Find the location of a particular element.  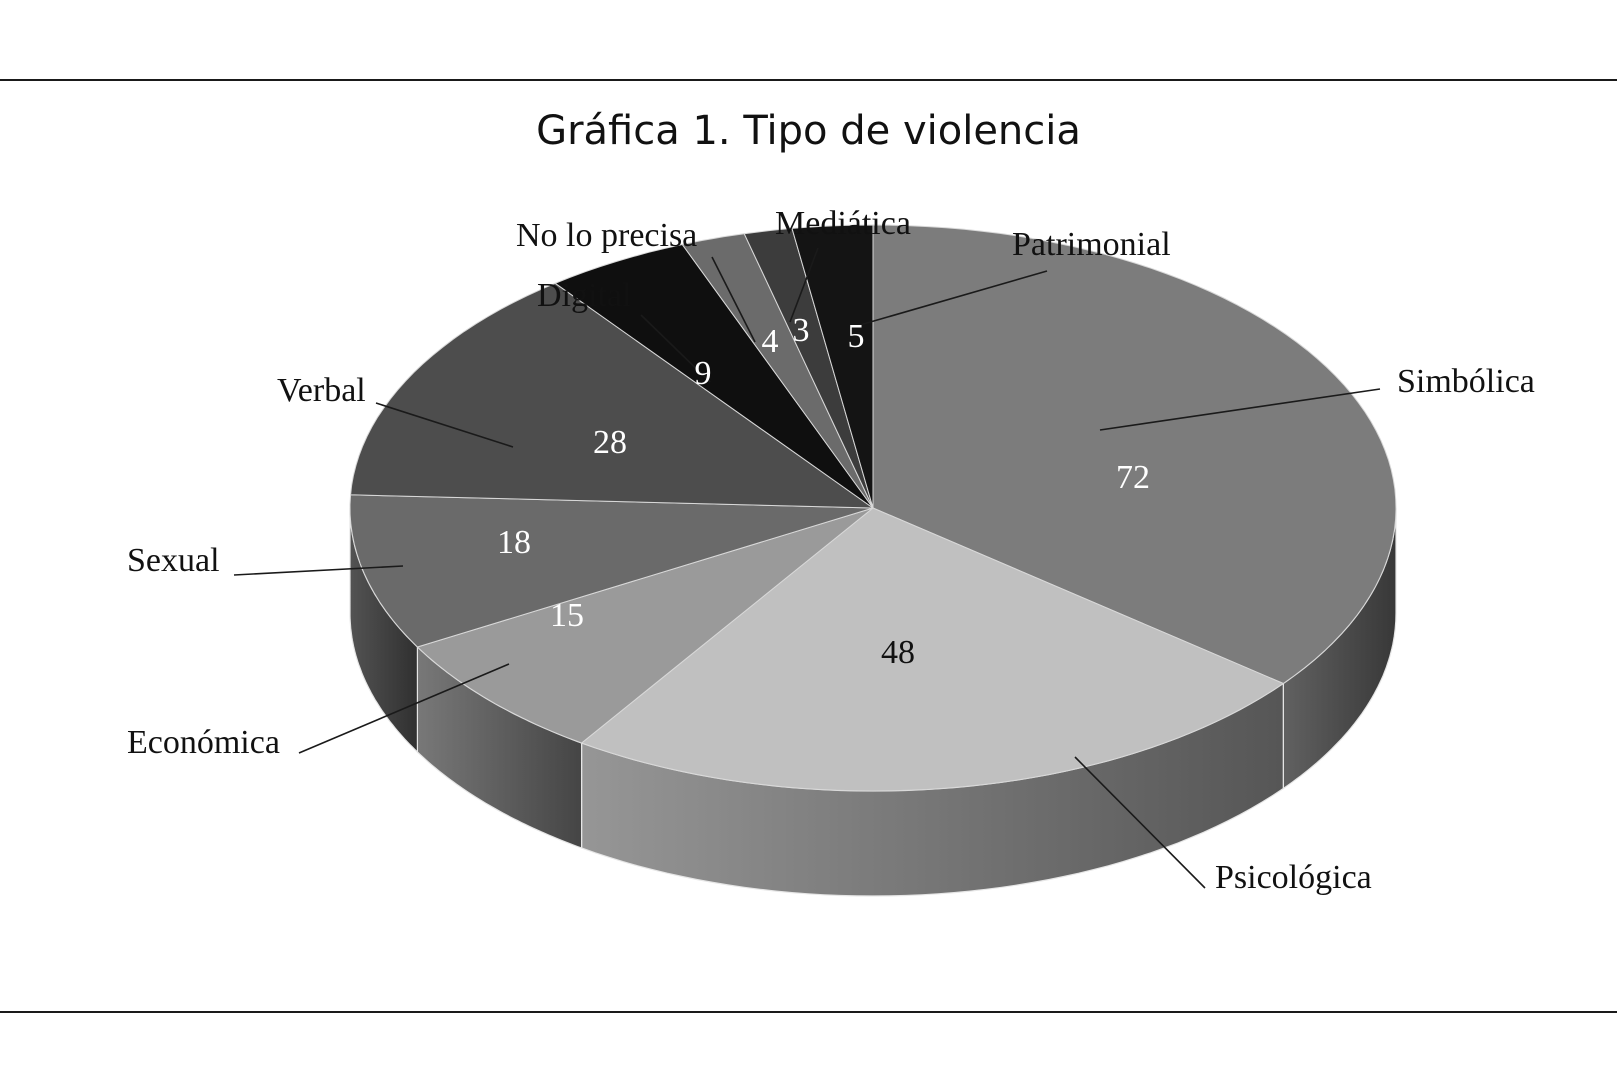

pie-slice-verbal is located at coordinates (612, 395).